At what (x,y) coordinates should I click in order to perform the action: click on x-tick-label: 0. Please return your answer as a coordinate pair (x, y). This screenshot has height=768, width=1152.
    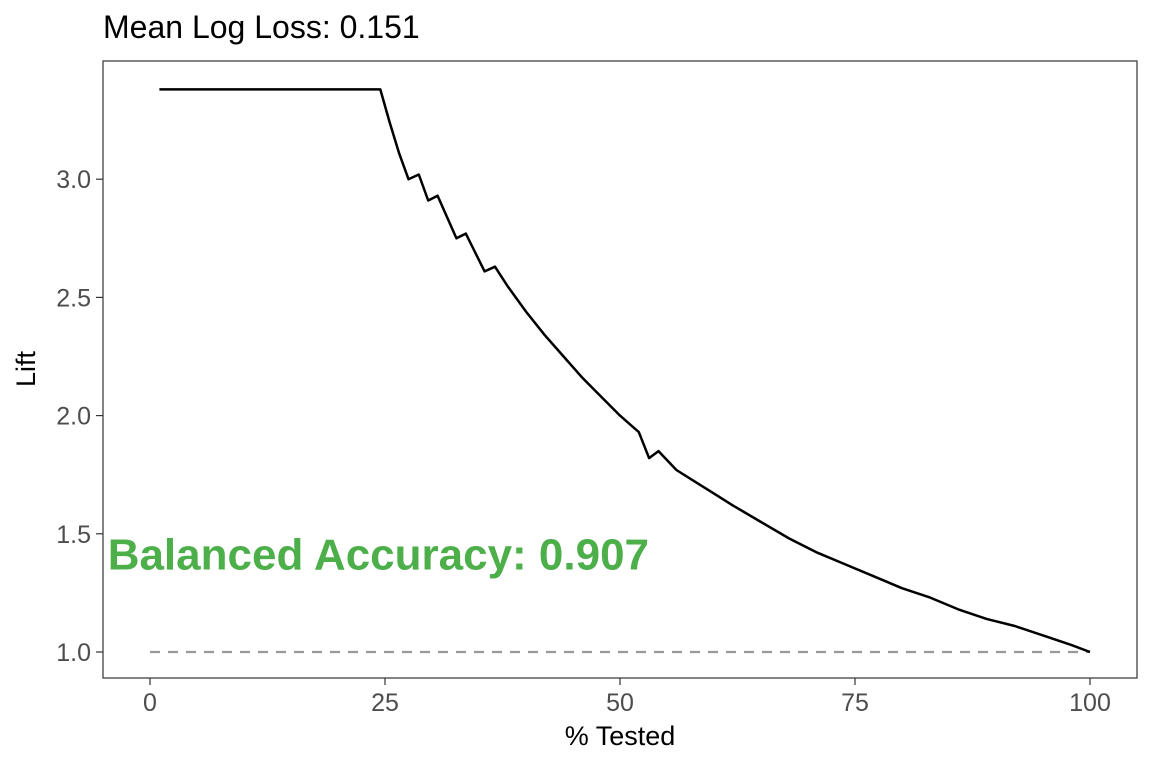
    Looking at the image, I should click on (150, 703).